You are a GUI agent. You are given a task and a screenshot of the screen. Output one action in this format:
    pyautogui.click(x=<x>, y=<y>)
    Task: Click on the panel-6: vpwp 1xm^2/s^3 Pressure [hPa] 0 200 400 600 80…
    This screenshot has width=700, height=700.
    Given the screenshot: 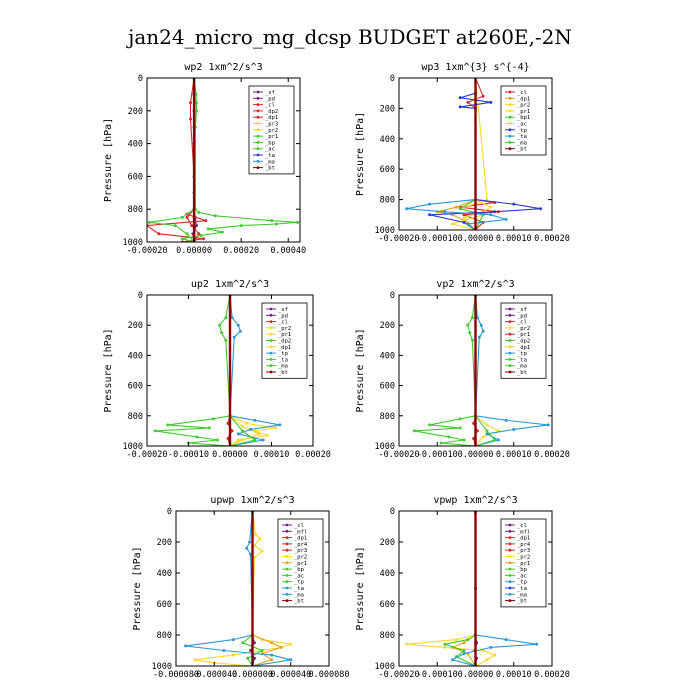 What is the action you would take?
    pyautogui.click(x=462, y=587)
    